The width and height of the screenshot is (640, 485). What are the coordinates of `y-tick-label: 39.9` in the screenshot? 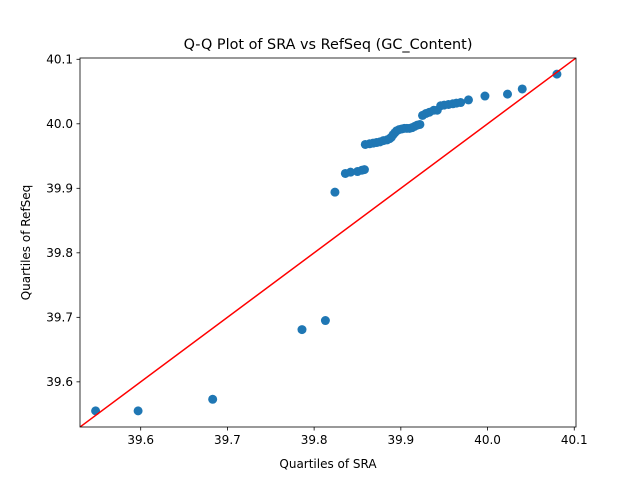 It's located at (59, 189).